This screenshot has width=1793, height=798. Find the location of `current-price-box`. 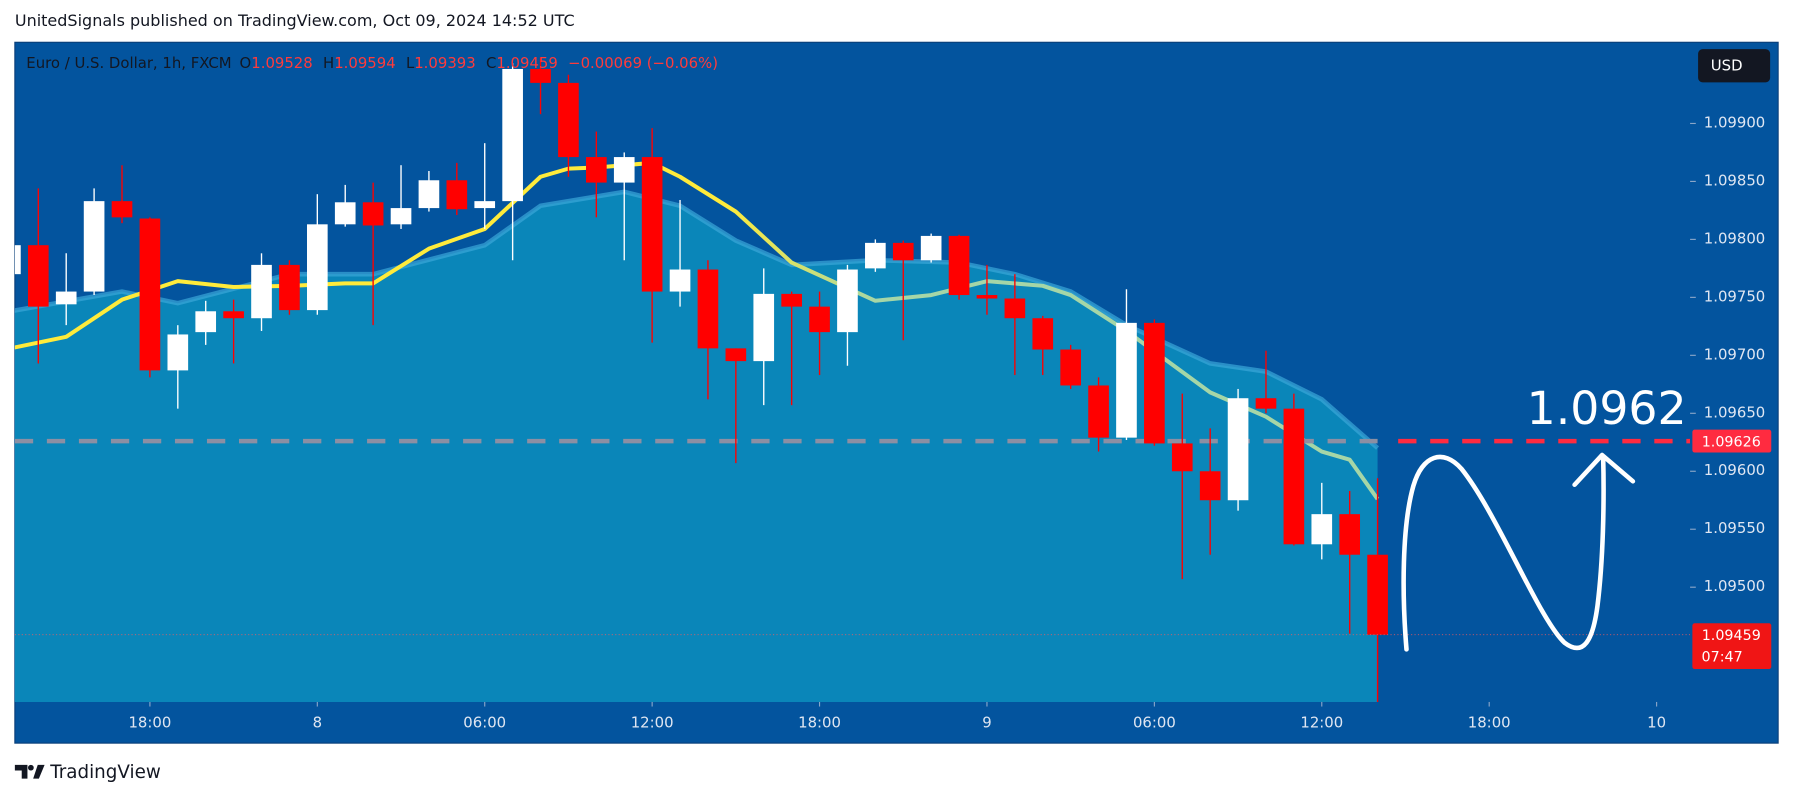

current-price-box is located at coordinates (1732, 646).